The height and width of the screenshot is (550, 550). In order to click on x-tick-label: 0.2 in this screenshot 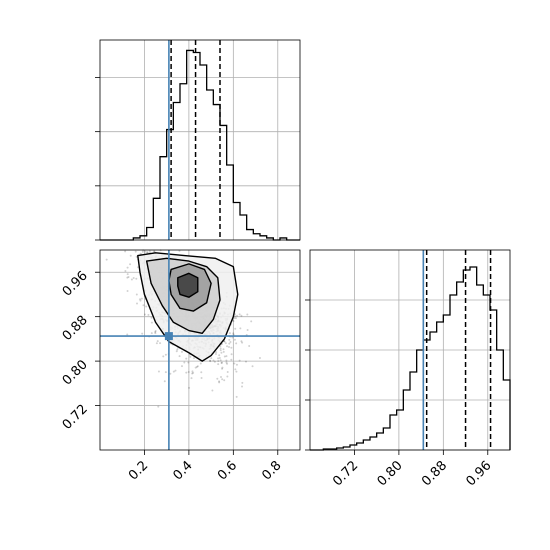, I will do `click(138, 470)`.